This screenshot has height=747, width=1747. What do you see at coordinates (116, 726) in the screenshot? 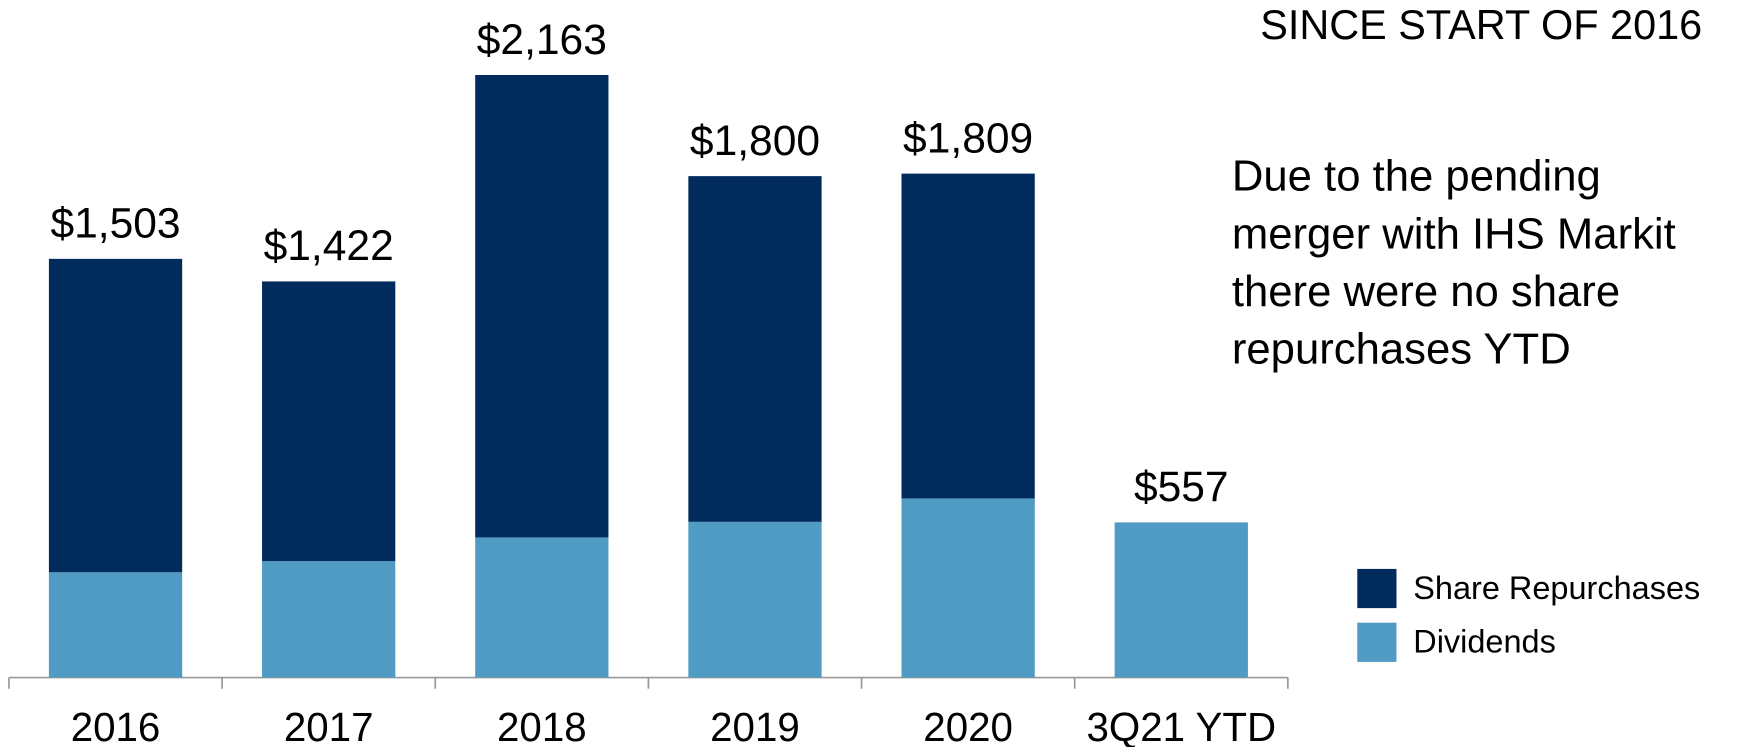
I see `x-tick-label: 2016` at bounding box center [116, 726].